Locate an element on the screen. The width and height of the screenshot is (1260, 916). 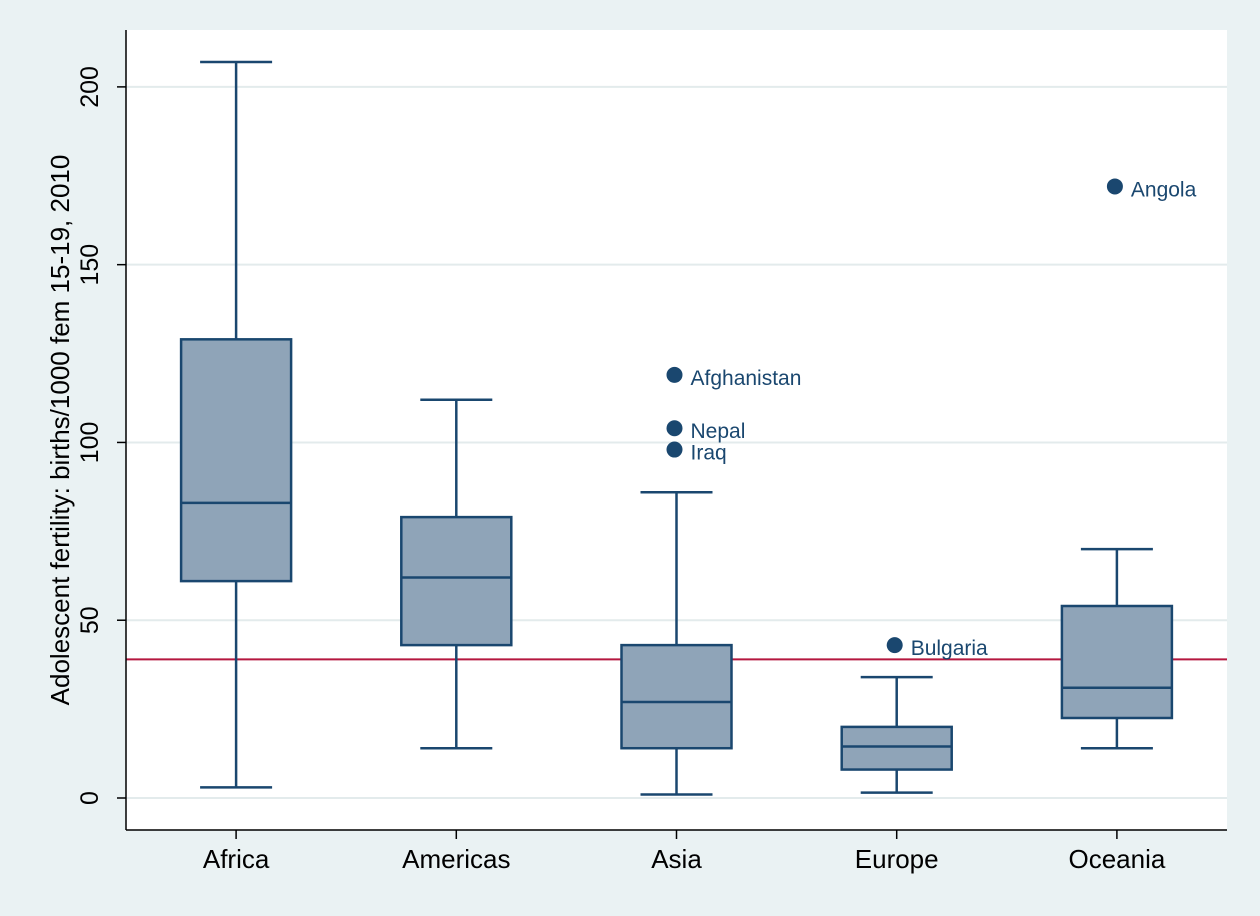
x-category-label: Oceania is located at coordinates (1116, 859).